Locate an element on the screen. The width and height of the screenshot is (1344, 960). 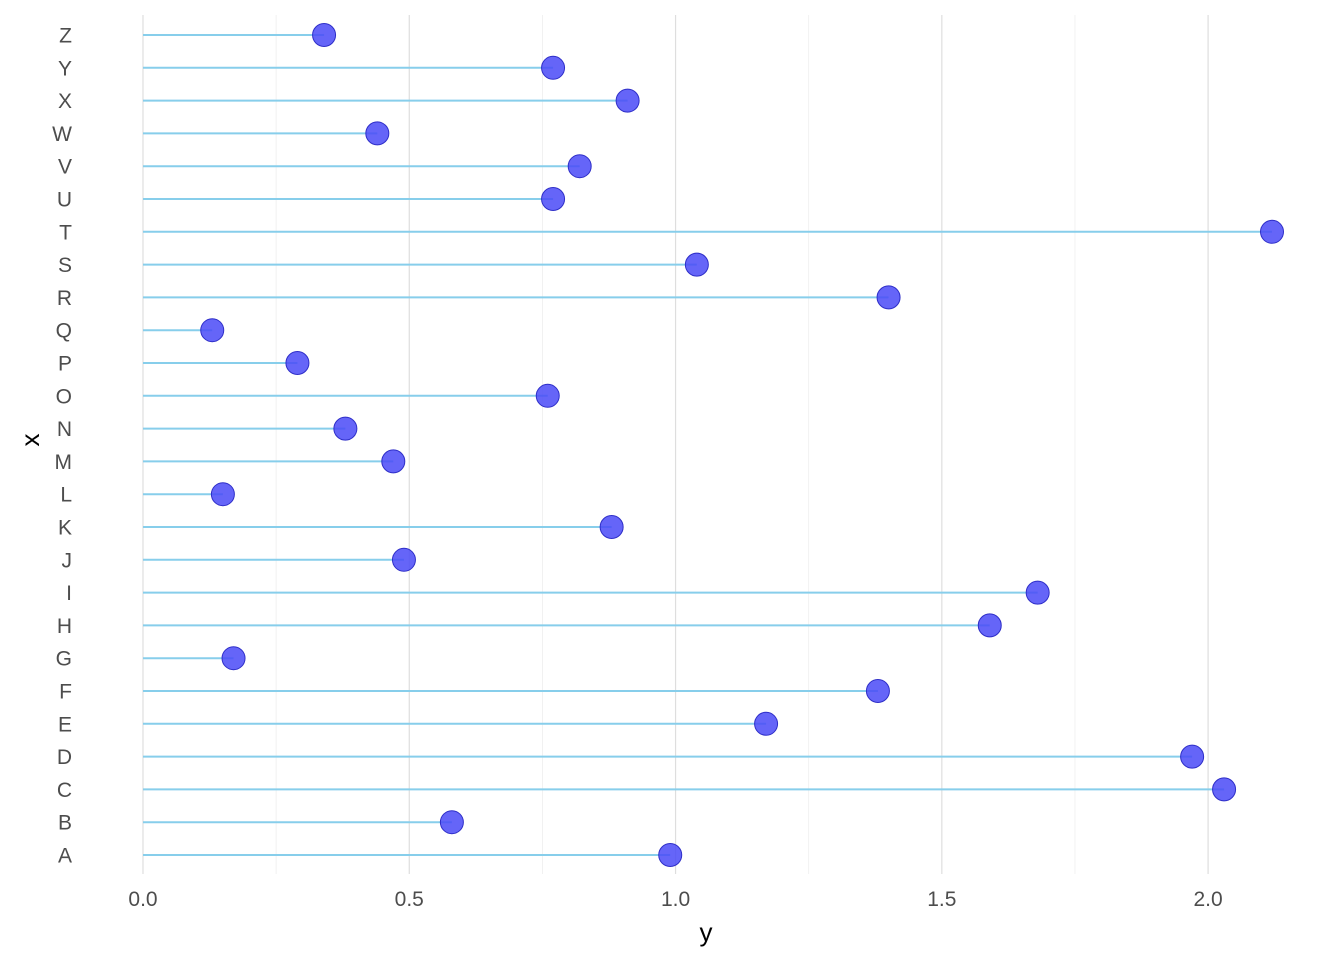
y-tick-label: X is located at coordinates (65, 101).